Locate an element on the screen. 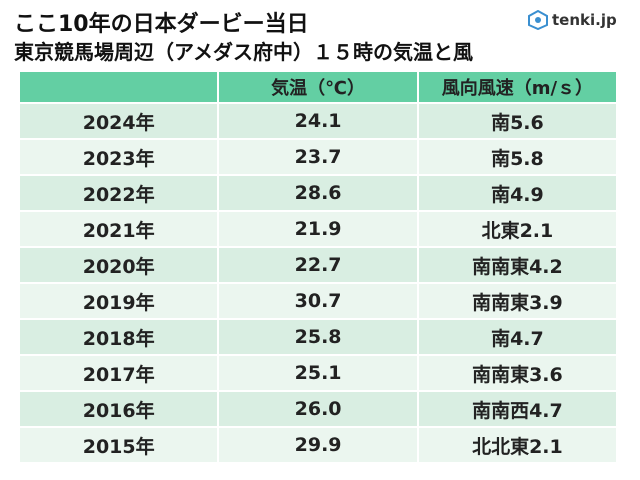  table-cell: 2021年 is located at coordinates (118, 229).